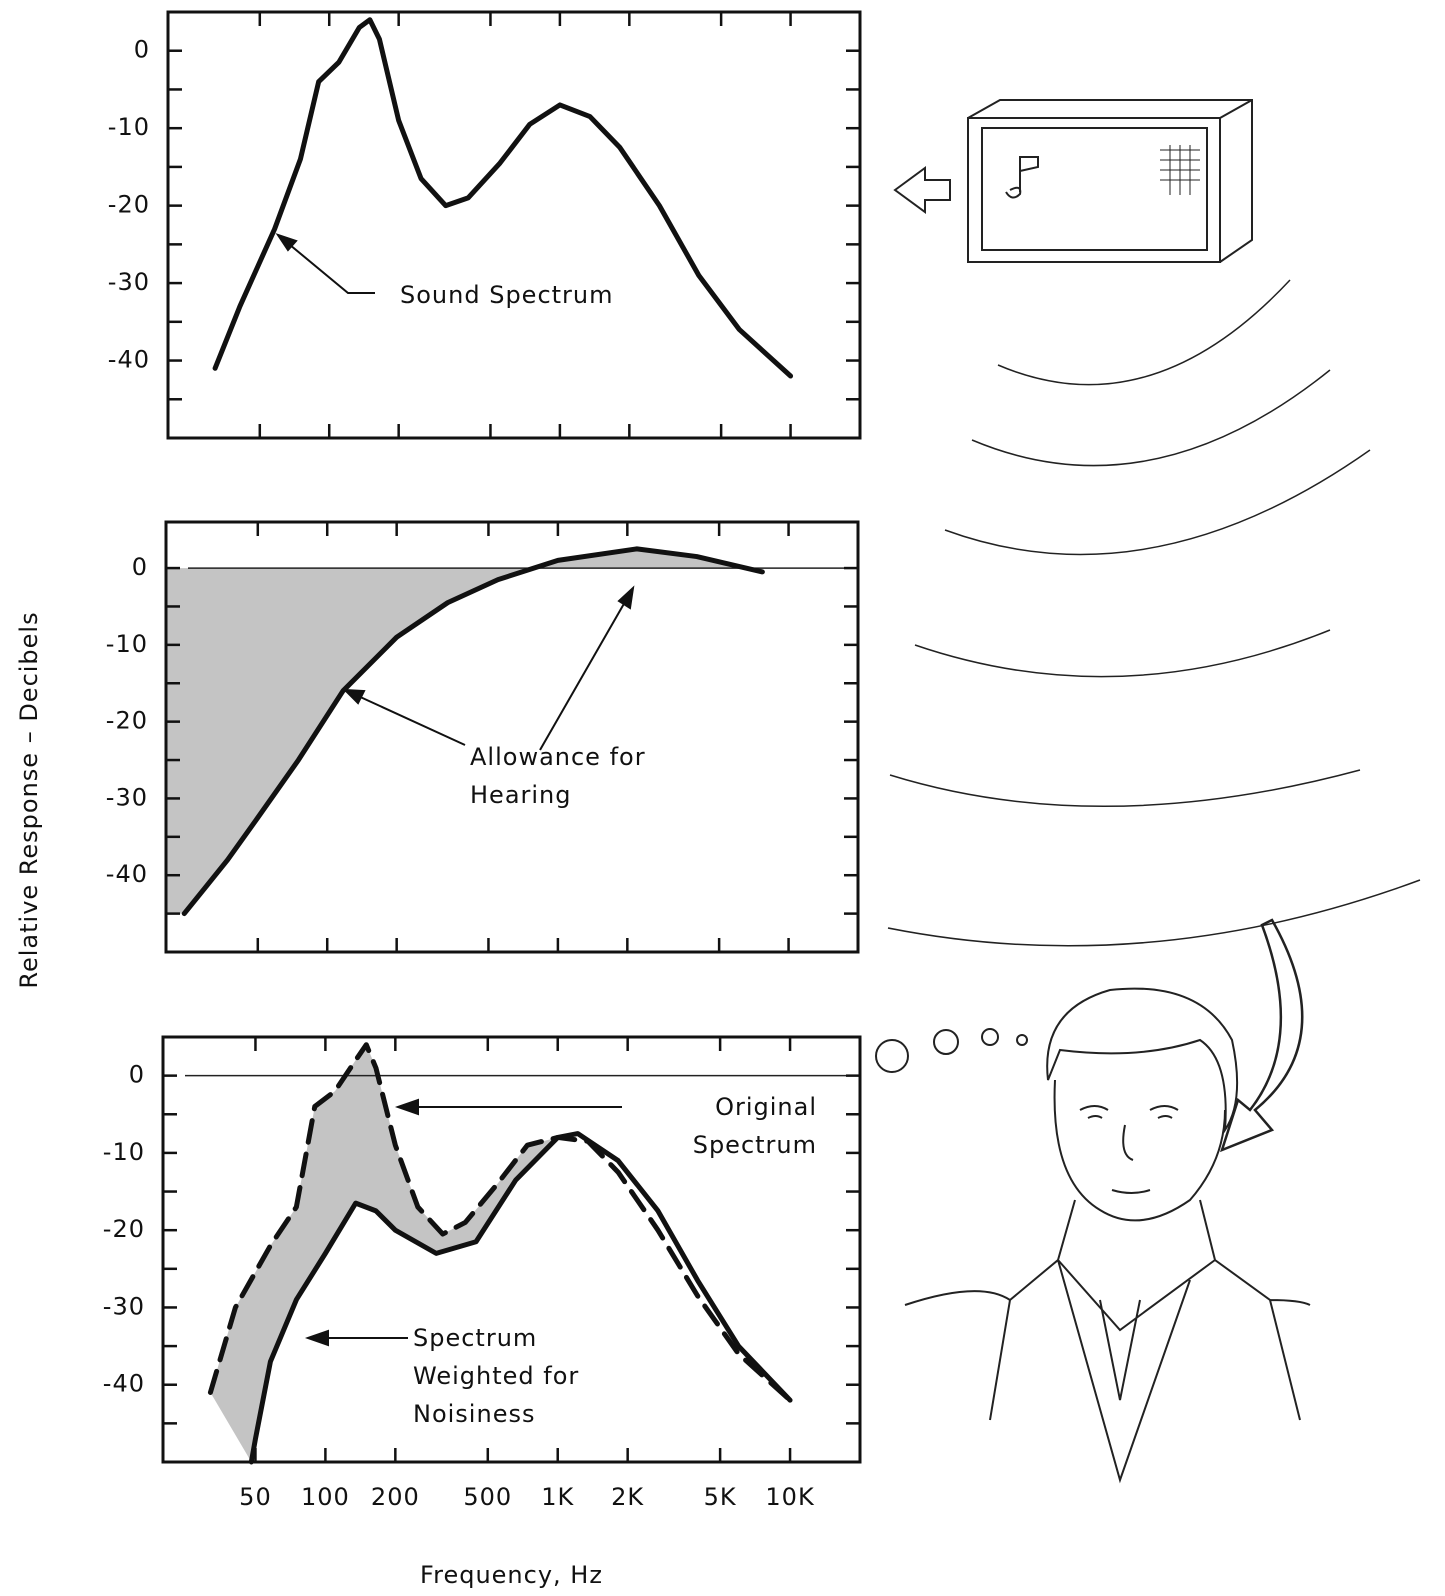 Image resolution: width=1445 pixels, height=1596 pixels. Describe the element at coordinates (511, 1575) in the screenshot. I see `x-axis-label: Frequency, Hz` at that location.